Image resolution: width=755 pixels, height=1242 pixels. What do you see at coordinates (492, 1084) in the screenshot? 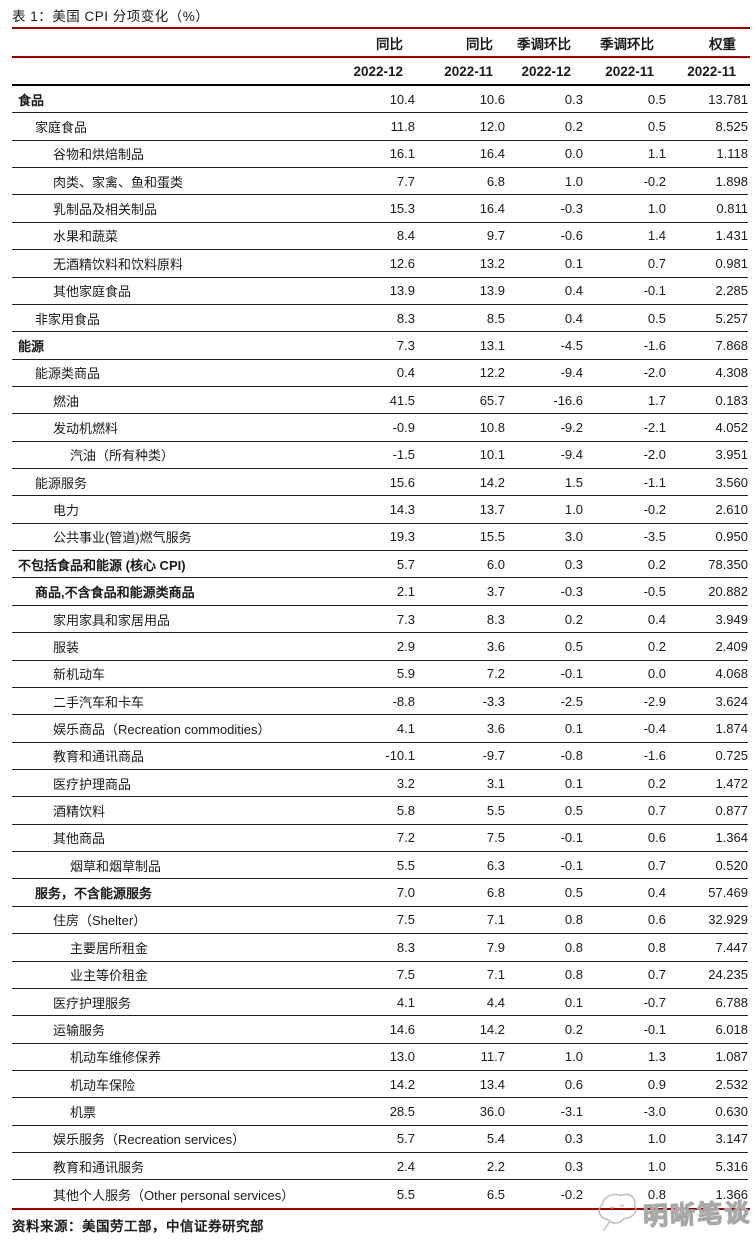
I see `cell-yoy-2022-11: 13.4` at bounding box center [492, 1084].